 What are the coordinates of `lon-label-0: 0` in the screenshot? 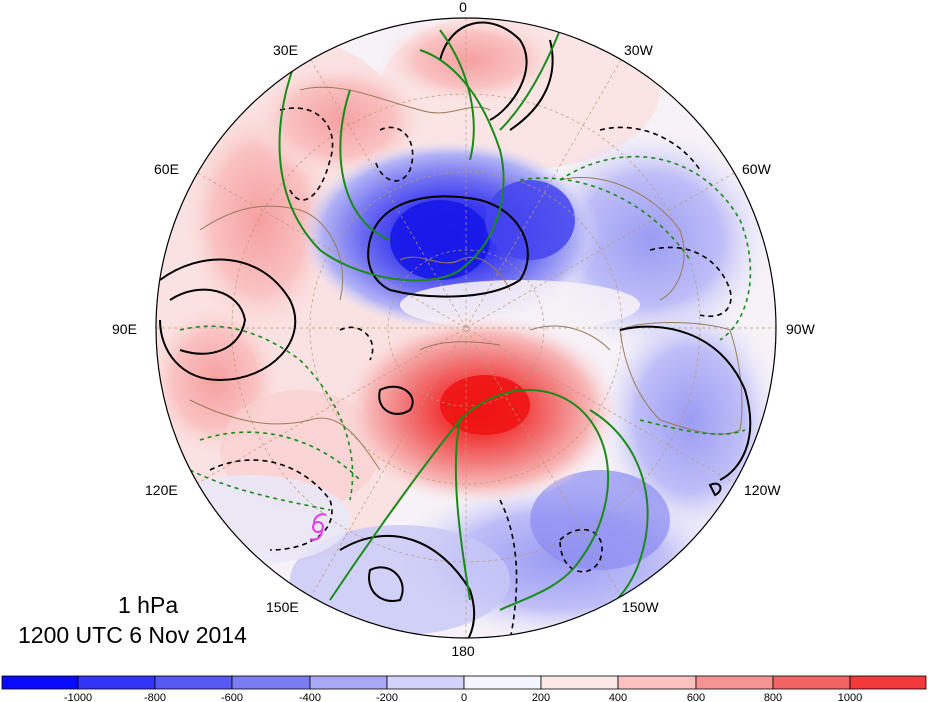 It's located at (463, 7).